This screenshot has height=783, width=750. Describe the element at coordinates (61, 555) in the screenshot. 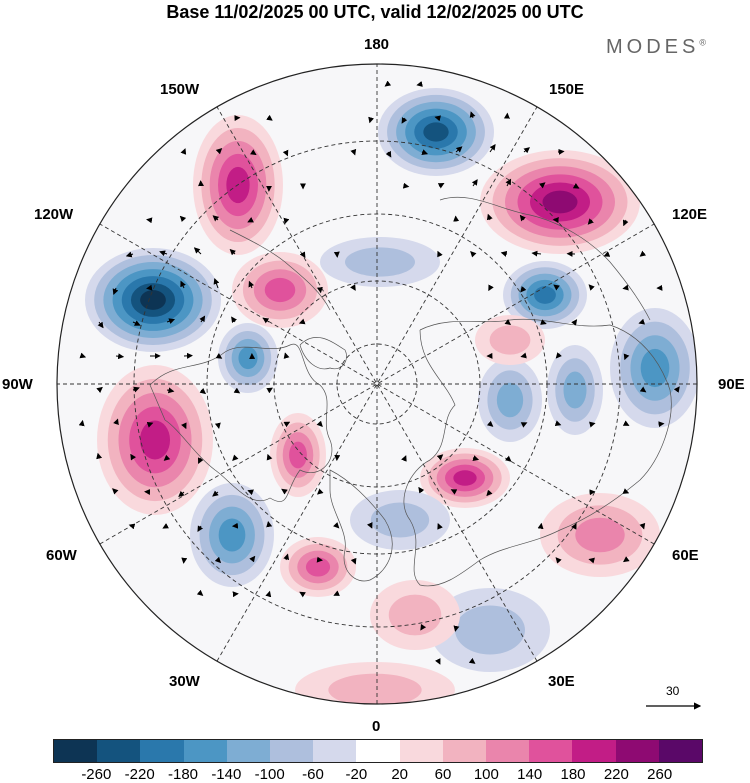

I see `lon-label-60w: 60W` at that location.